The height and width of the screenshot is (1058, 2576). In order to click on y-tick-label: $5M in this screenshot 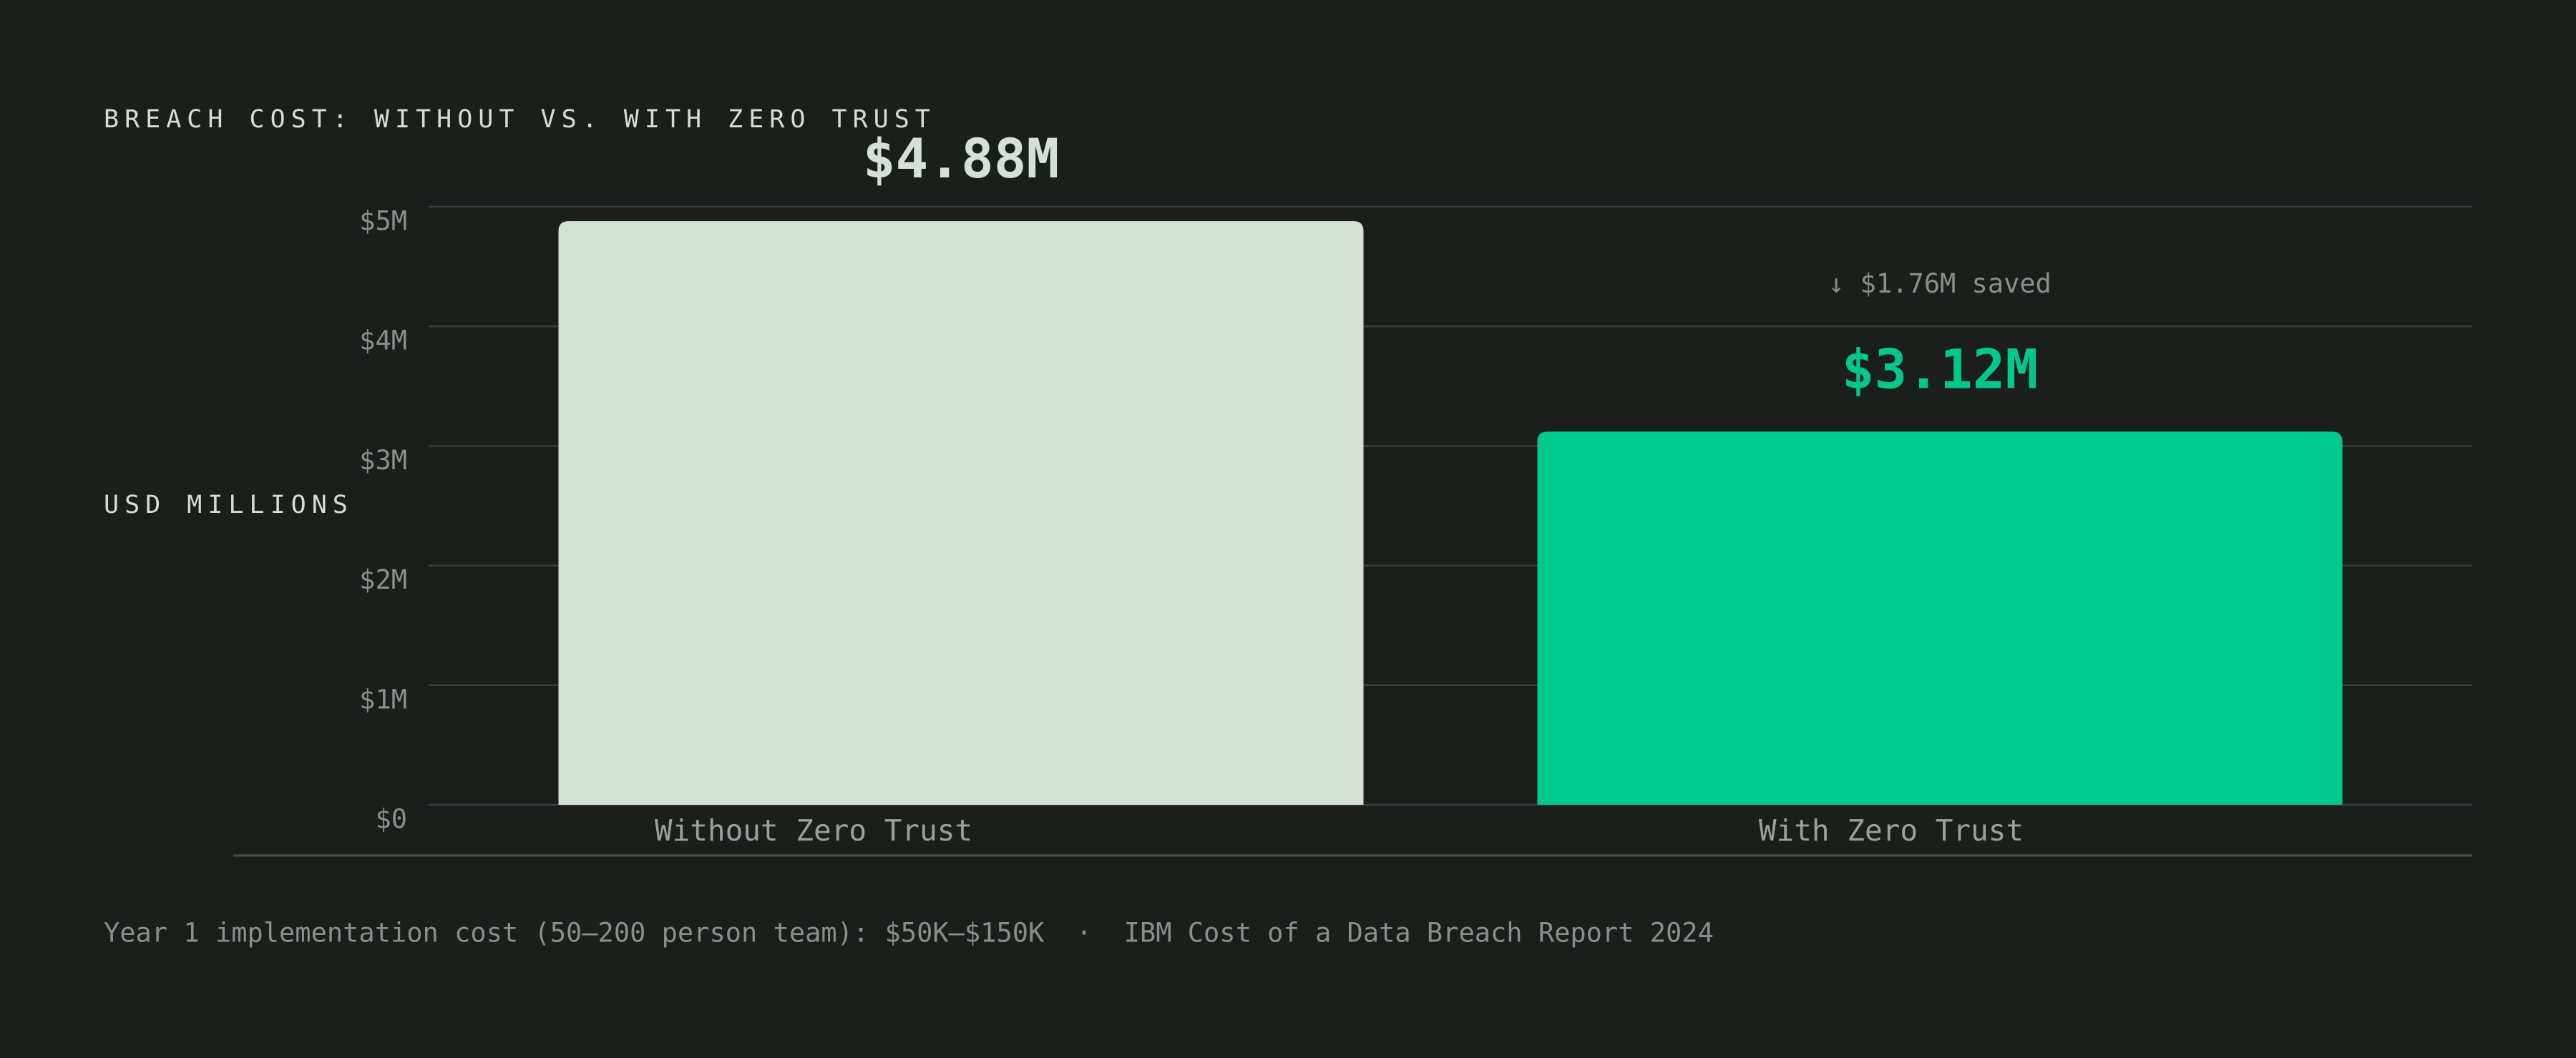, I will do `click(383, 221)`.